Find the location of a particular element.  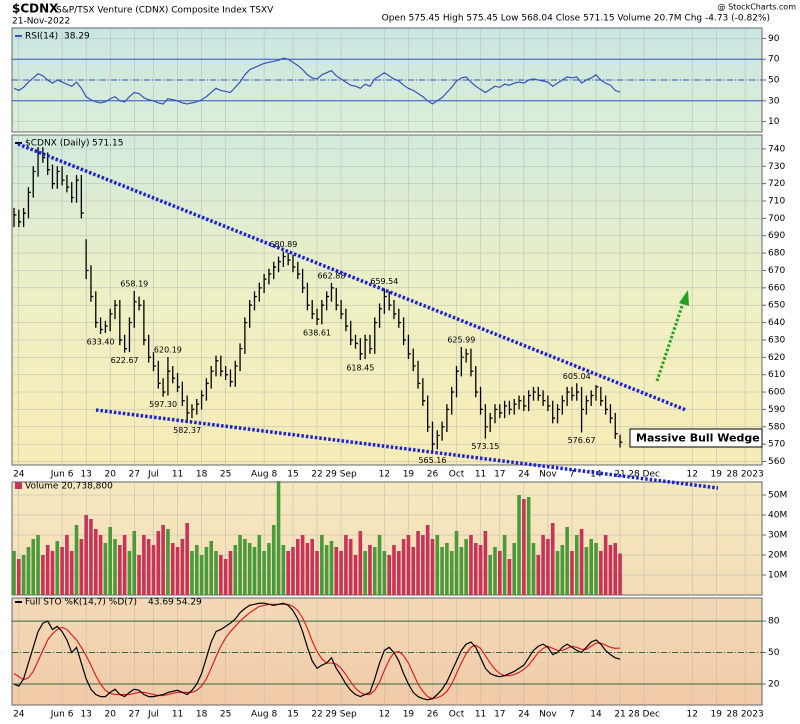

y-tick-label: 70 is located at coordinates (774, 60).